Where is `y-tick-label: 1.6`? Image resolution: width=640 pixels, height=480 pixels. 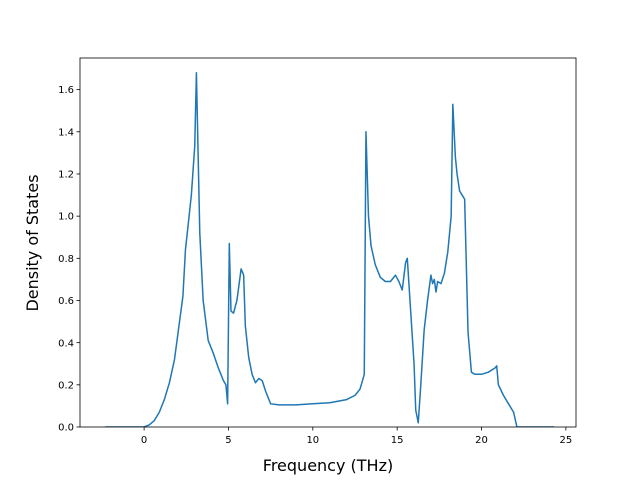 y-tick-label: 1.6 is located at coordinates (66, 90).